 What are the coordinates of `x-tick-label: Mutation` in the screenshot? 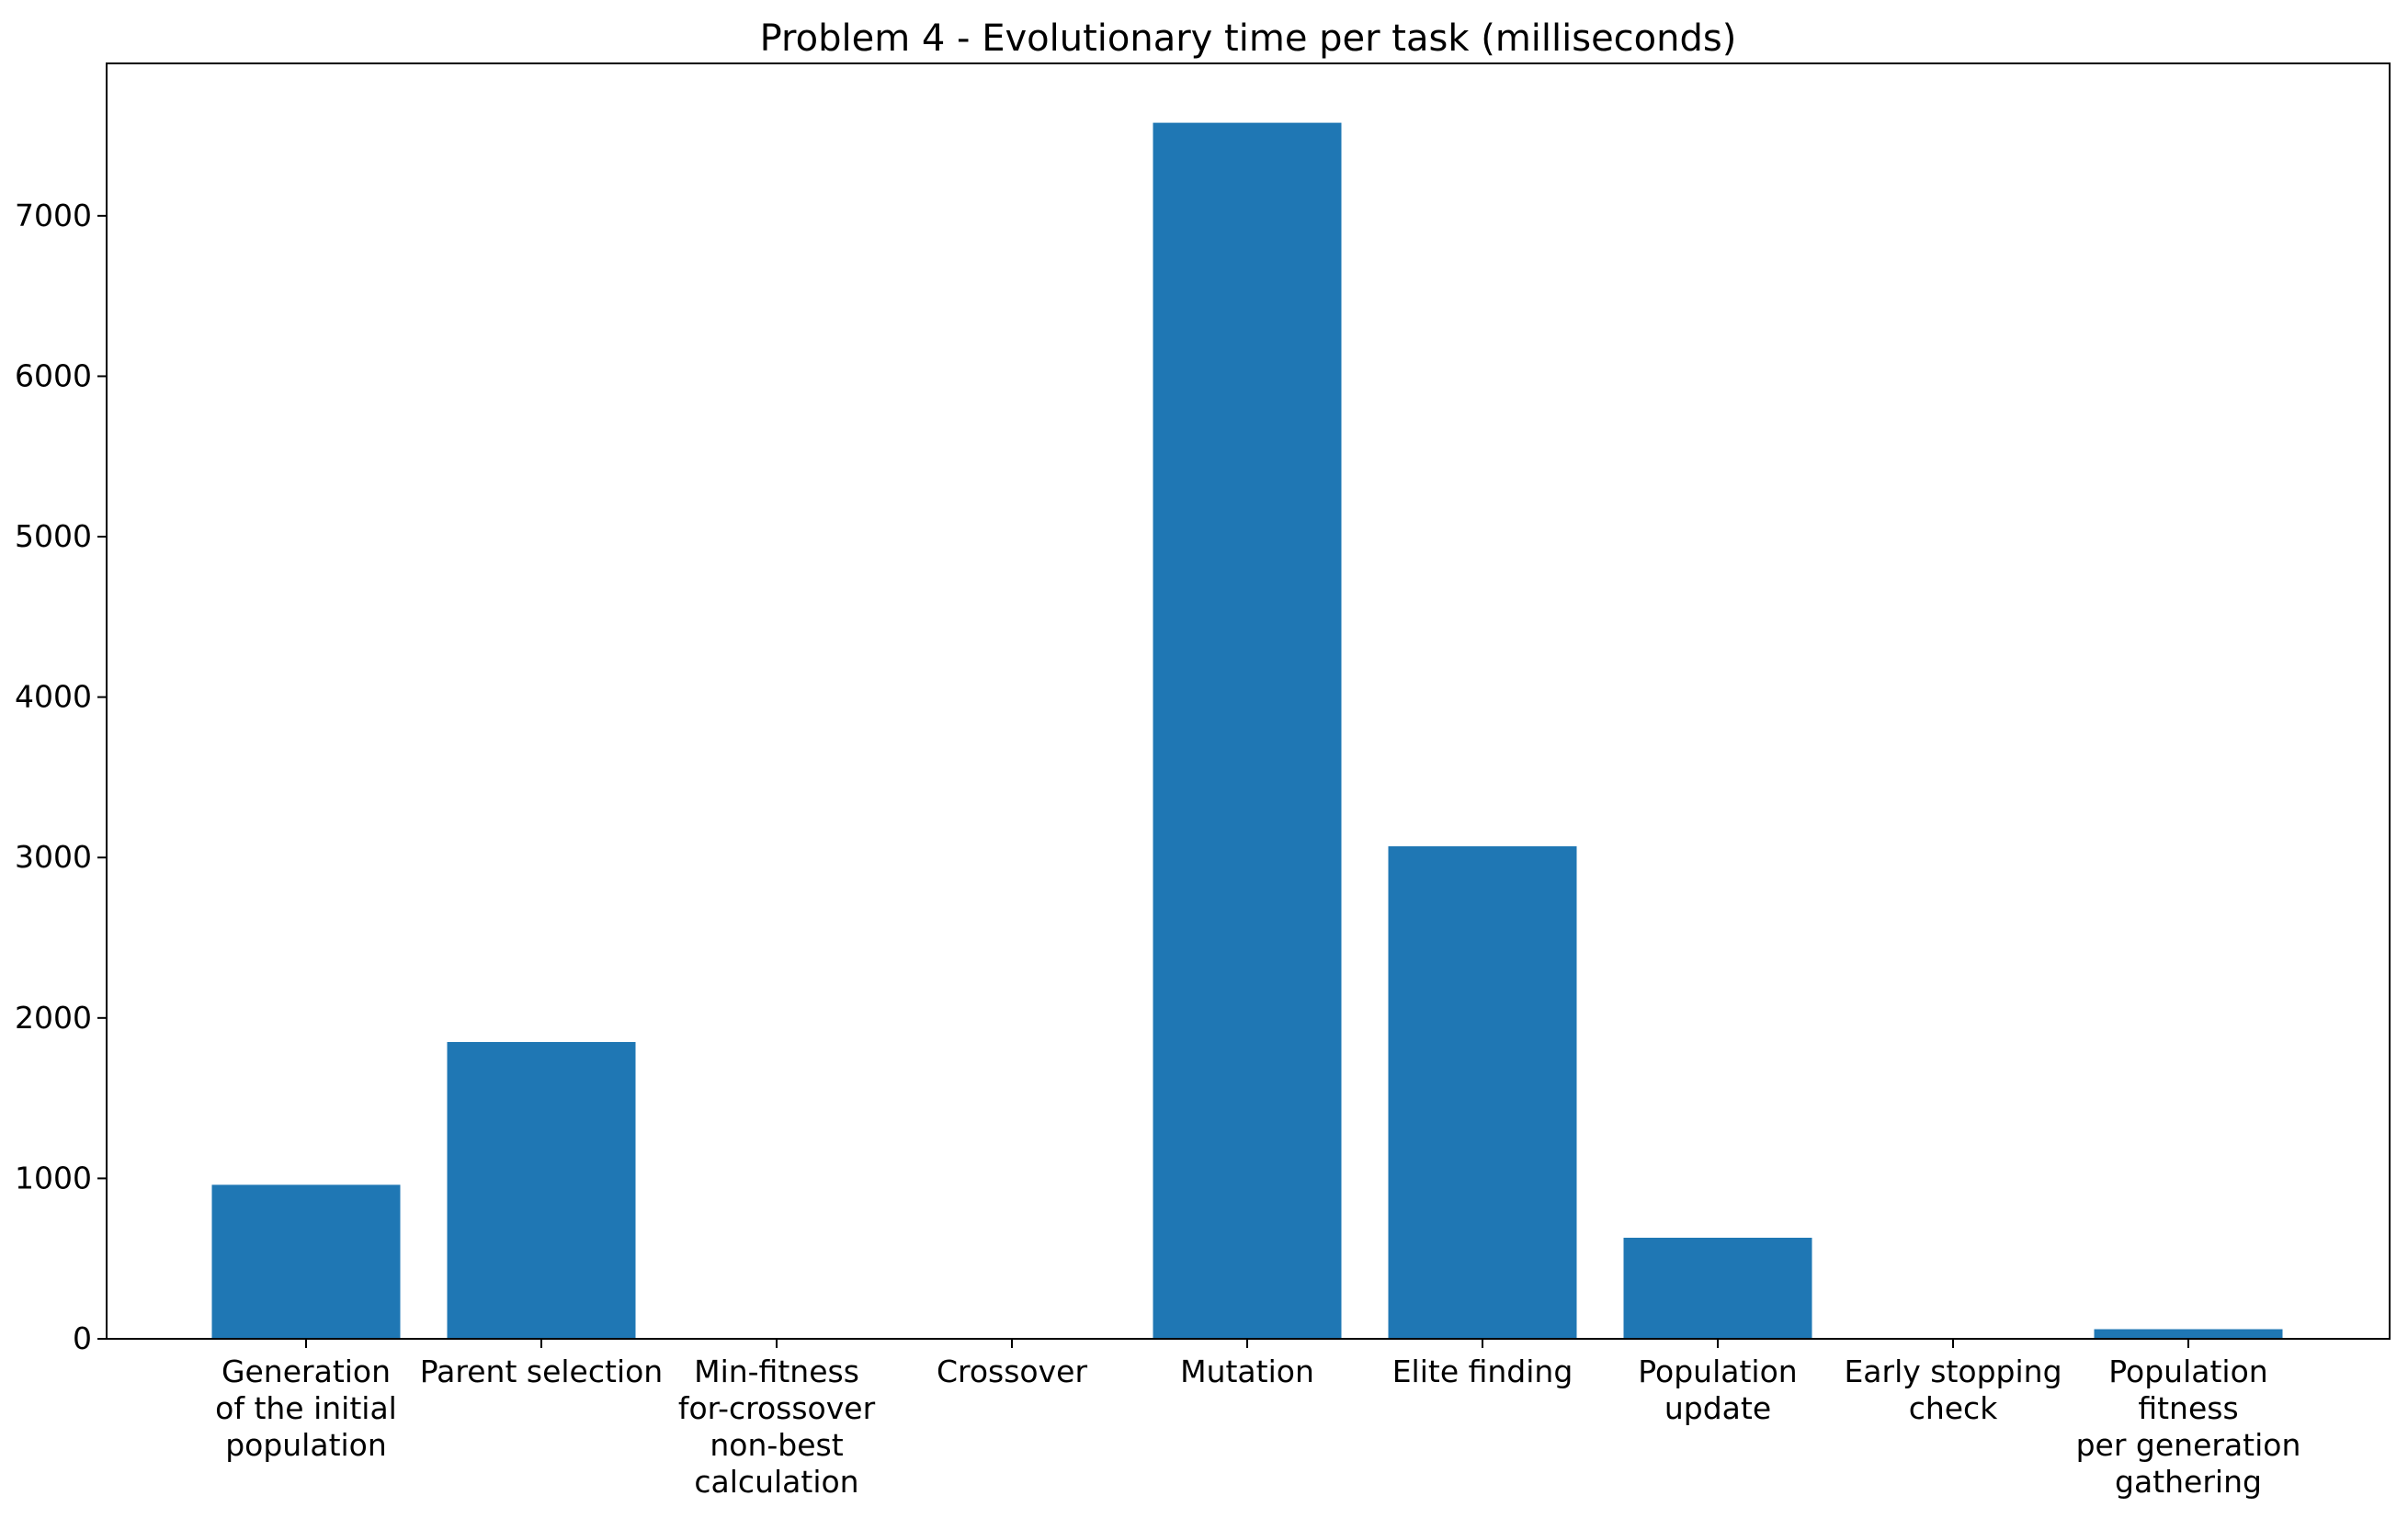 It's located at (1247, 1372).